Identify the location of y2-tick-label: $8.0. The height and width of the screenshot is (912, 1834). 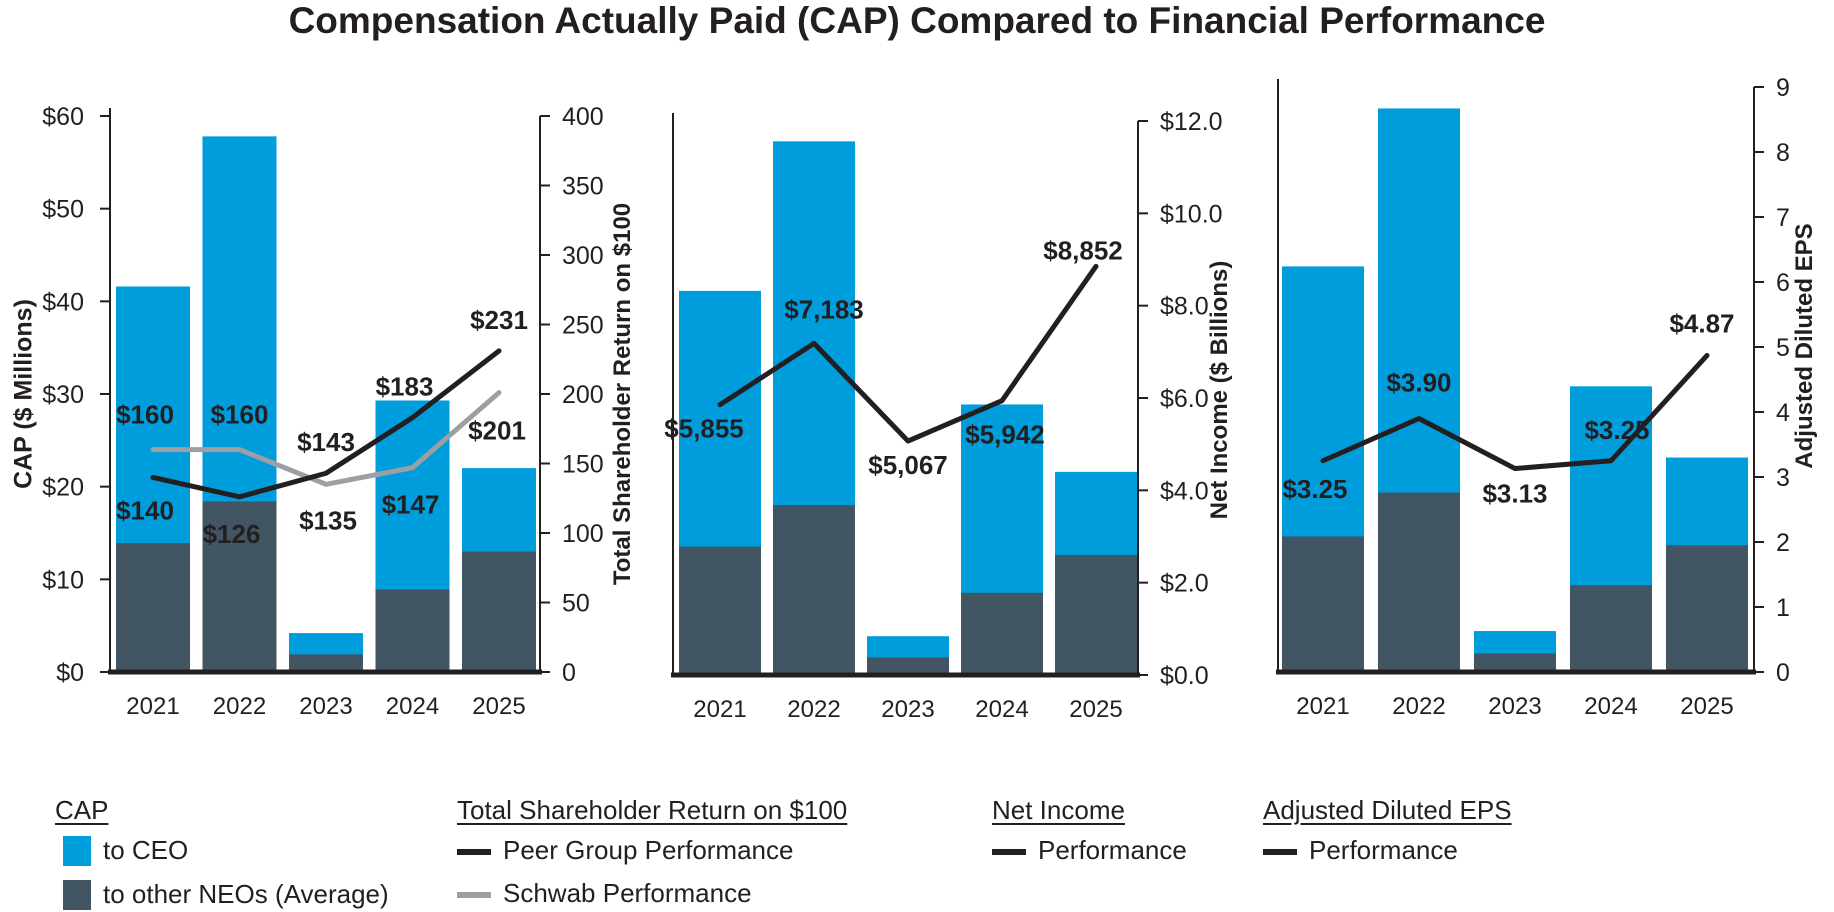
(1184, 307).